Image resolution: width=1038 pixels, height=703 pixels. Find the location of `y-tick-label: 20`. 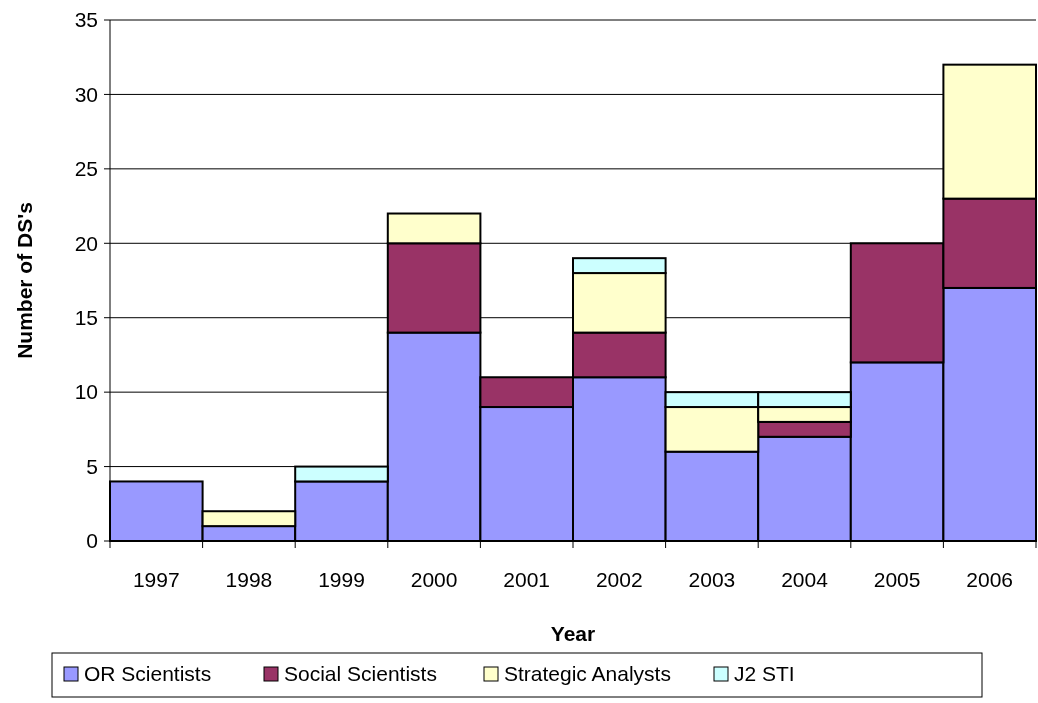

y-tick-label: 20 is located at coordinates (86, 243).